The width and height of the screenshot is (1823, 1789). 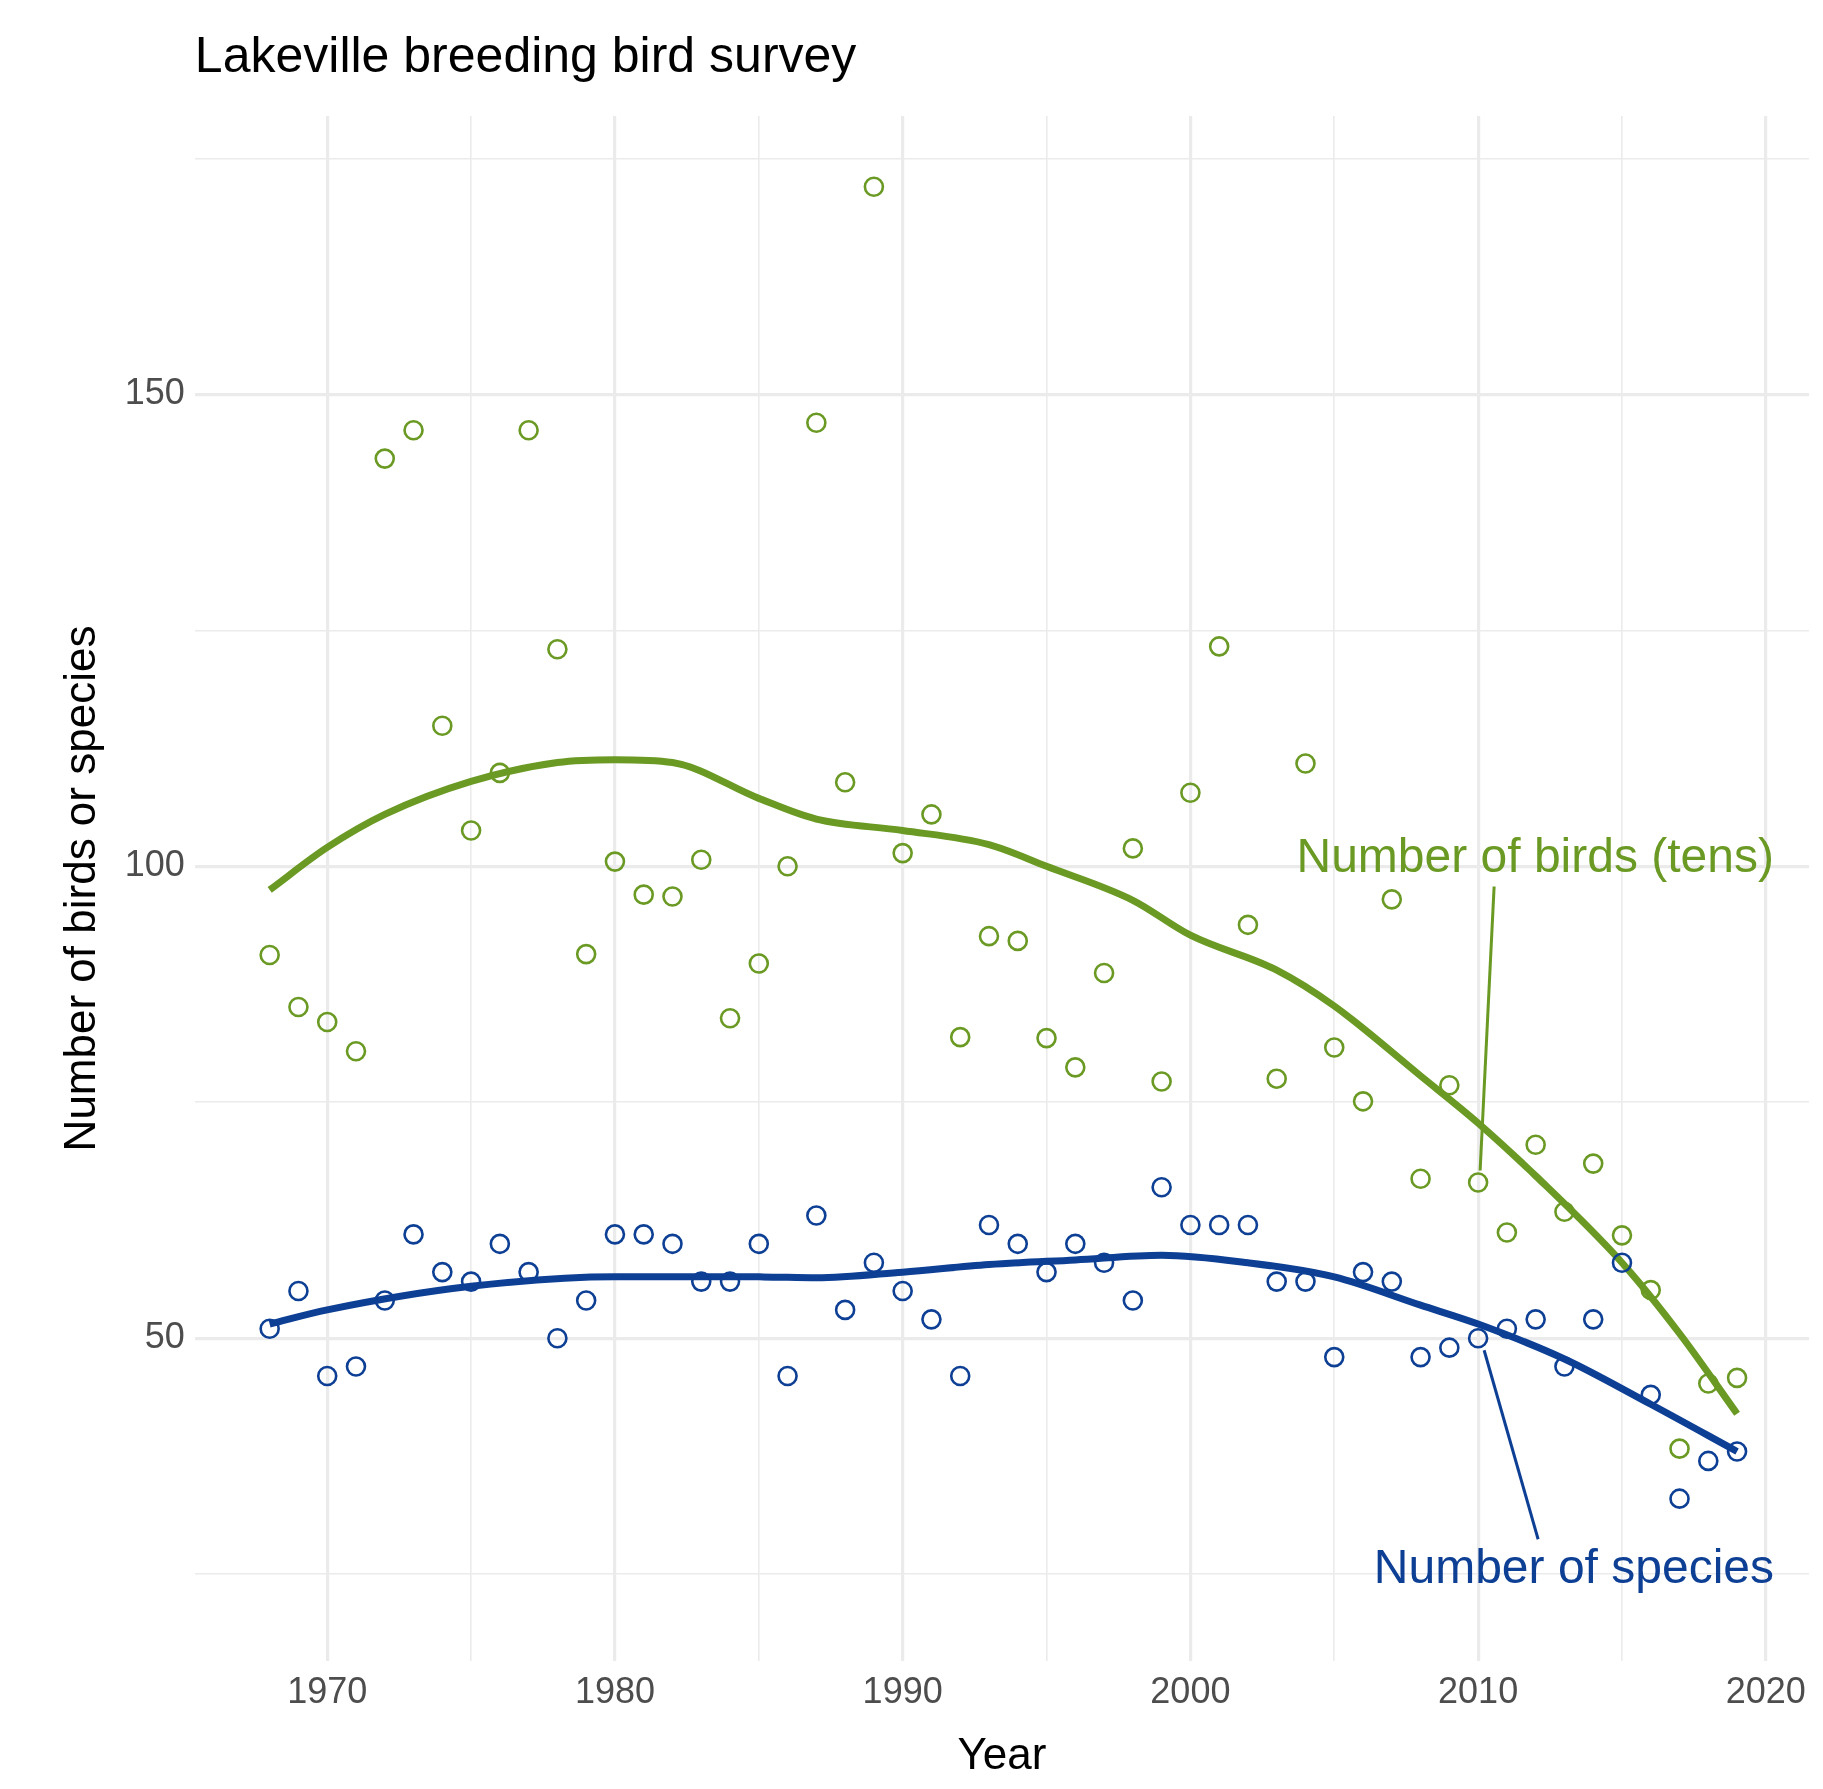 What do you see at coordinates (1478, 1690) in the screenshot?
I see `x-tick-label: 2010` at bounding box center [1478, 1690].